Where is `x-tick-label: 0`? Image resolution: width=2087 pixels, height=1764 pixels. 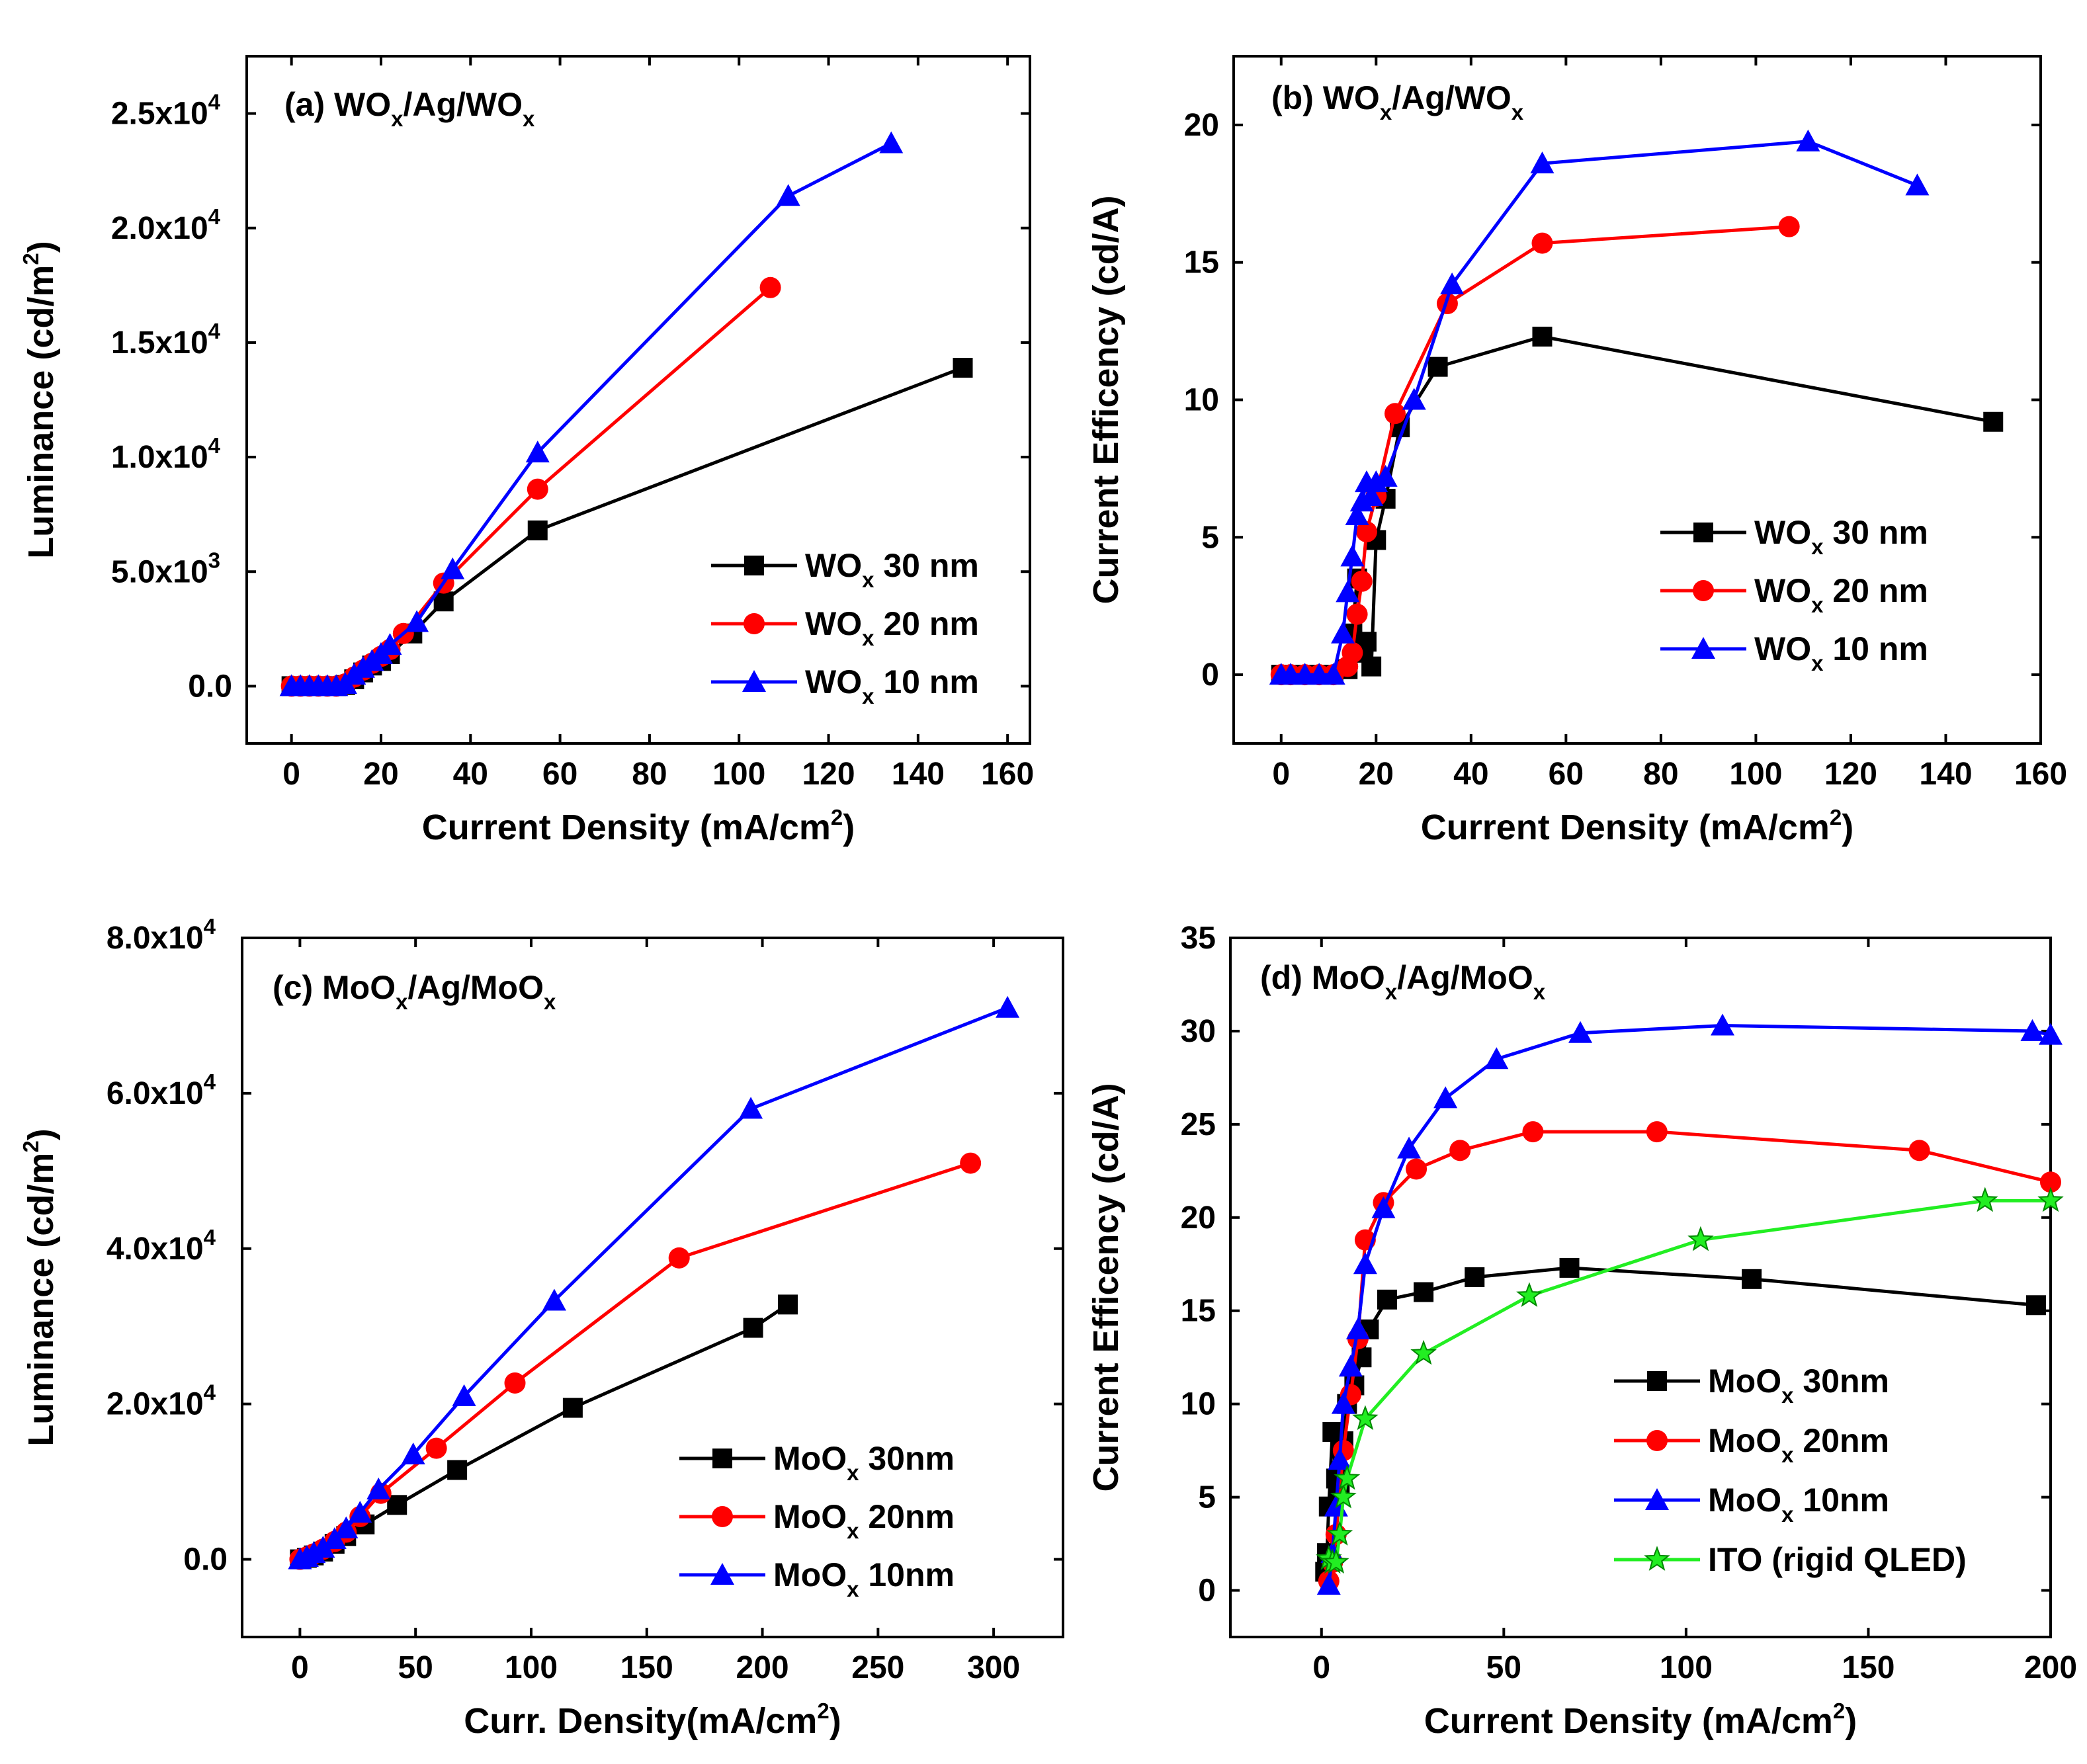
x-tick-label: 0 is located at coordinates (300, 1667).